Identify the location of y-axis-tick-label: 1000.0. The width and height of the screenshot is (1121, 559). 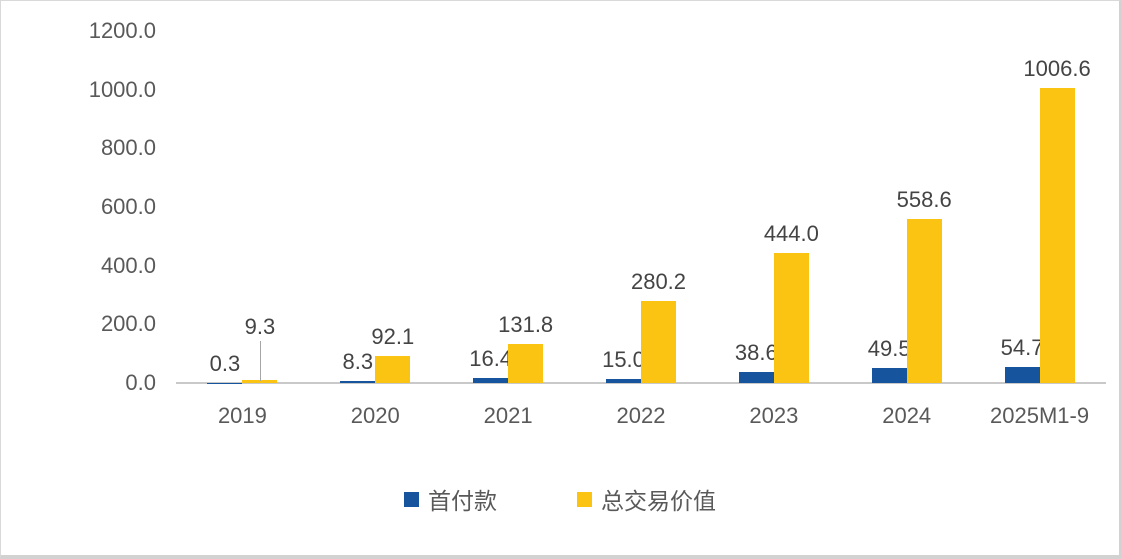
(122, 89).